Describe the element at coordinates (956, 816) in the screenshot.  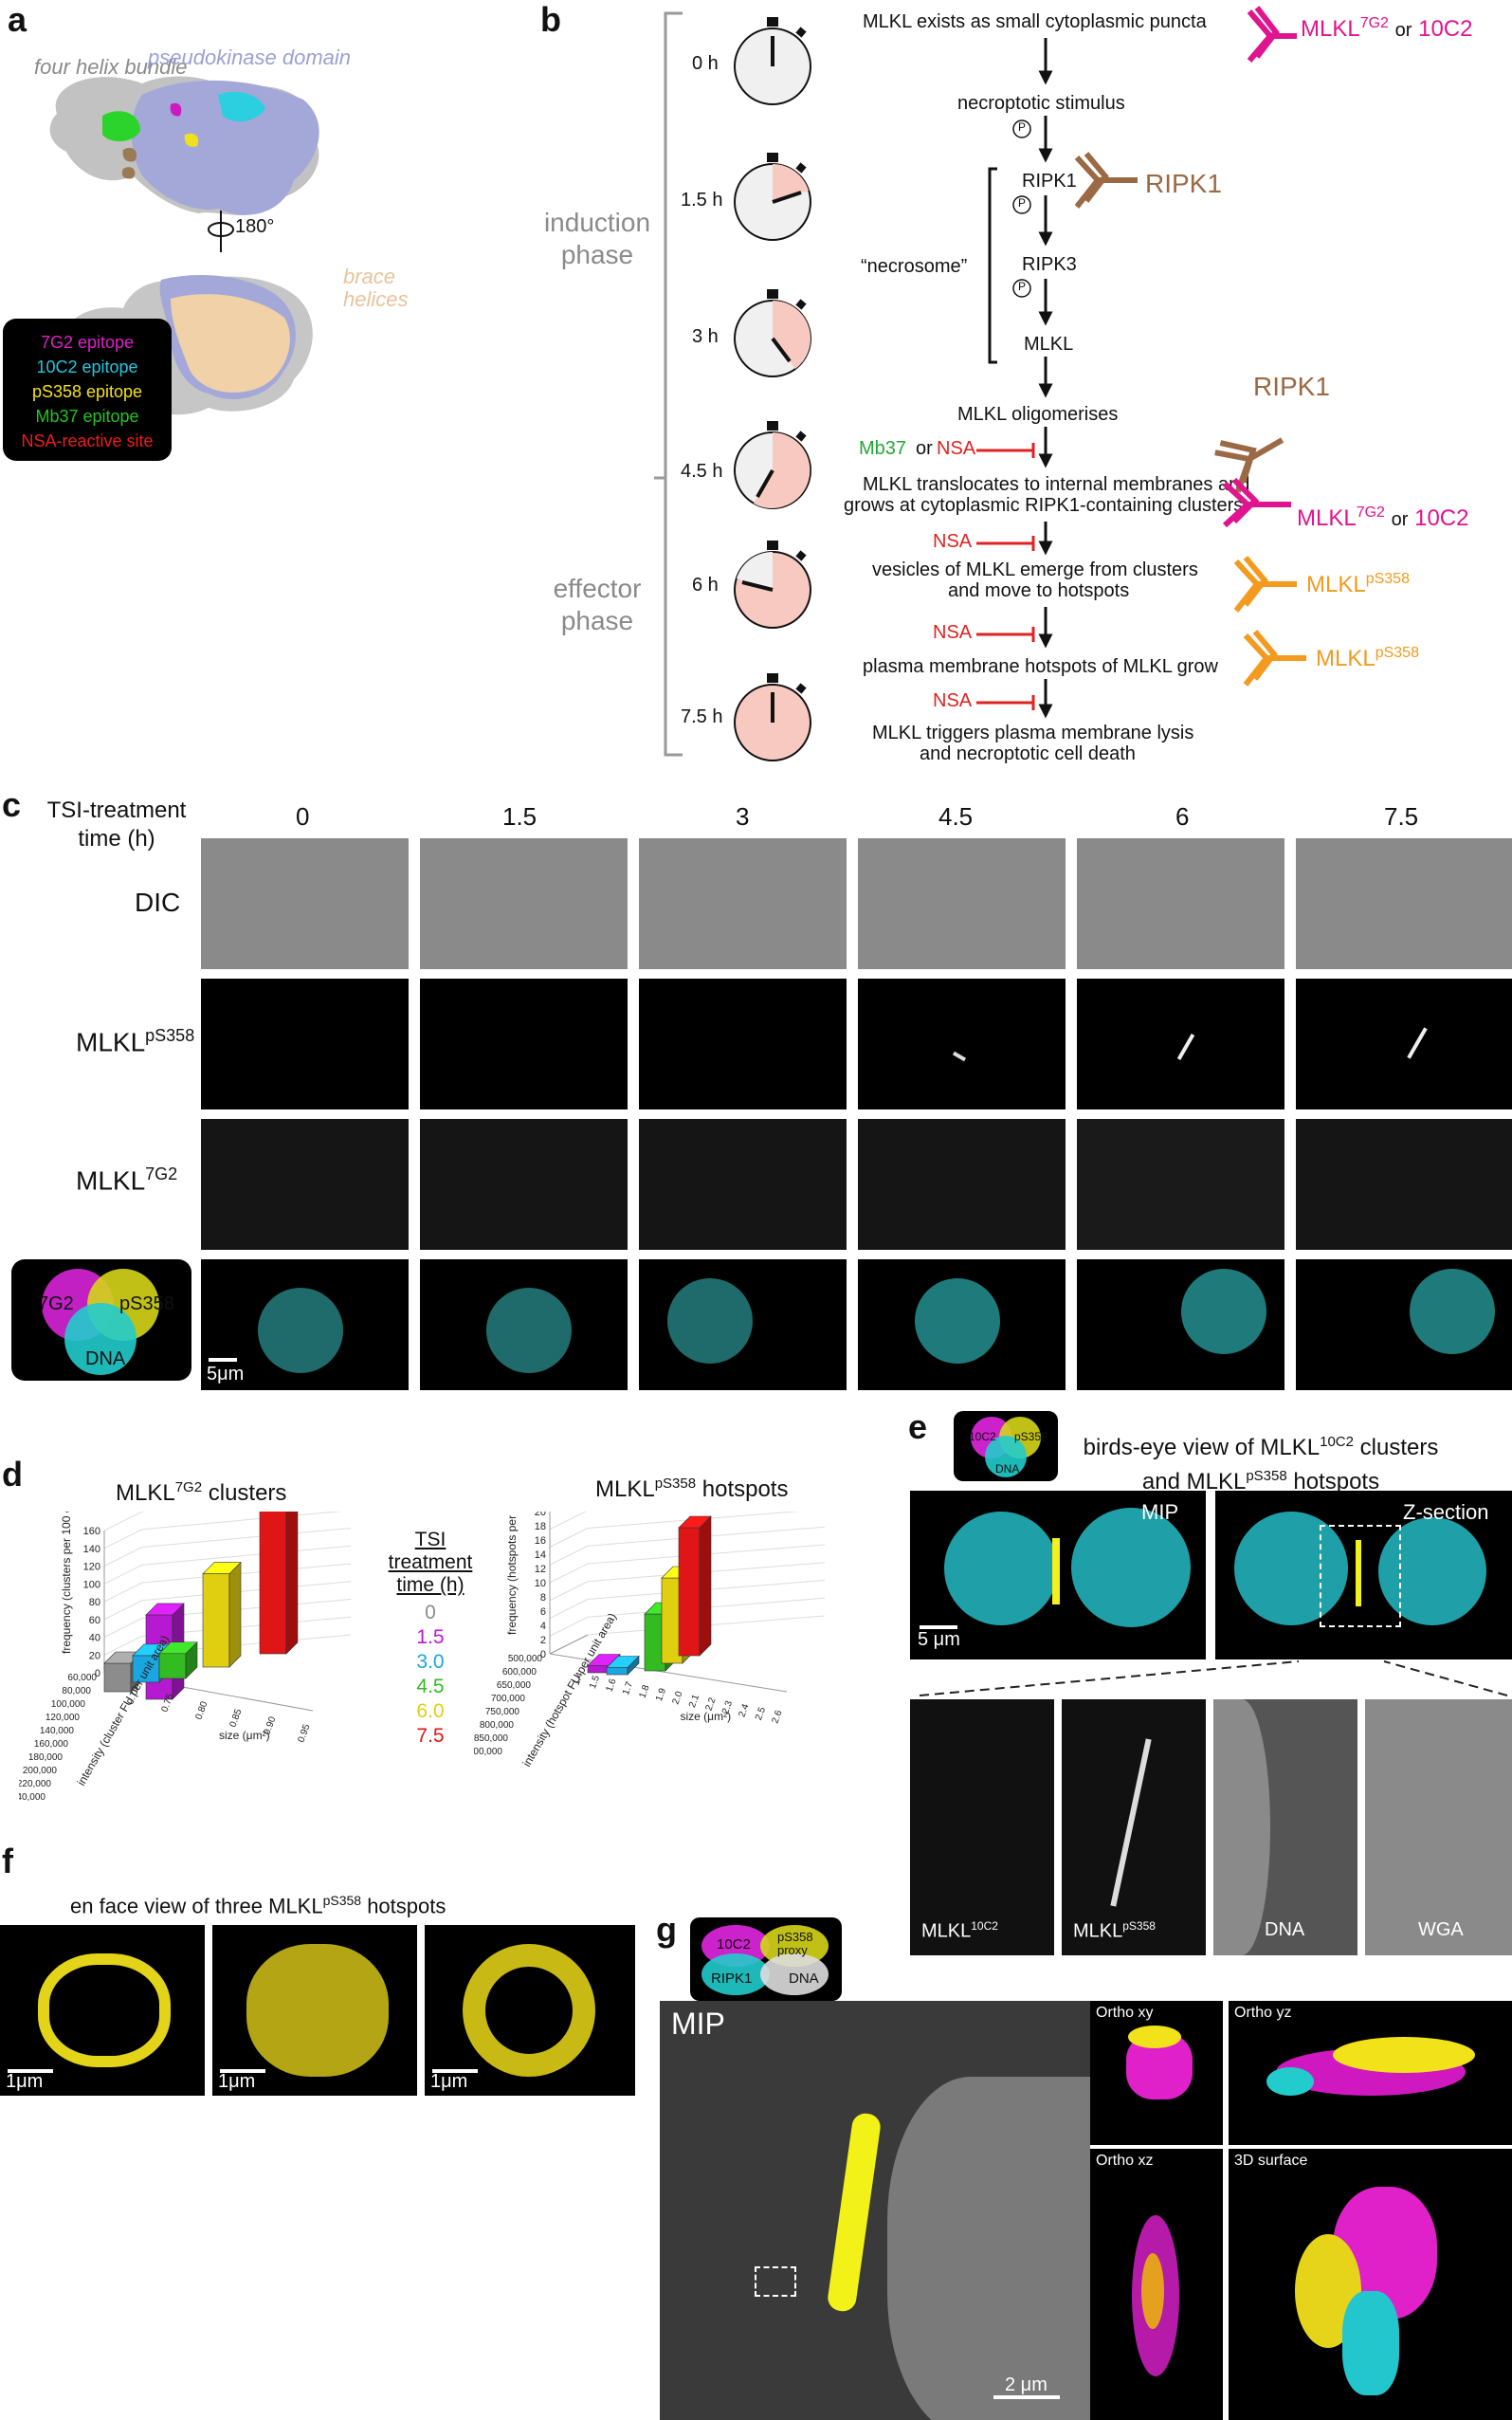
I see `time-col-3: 4.5` at that location.